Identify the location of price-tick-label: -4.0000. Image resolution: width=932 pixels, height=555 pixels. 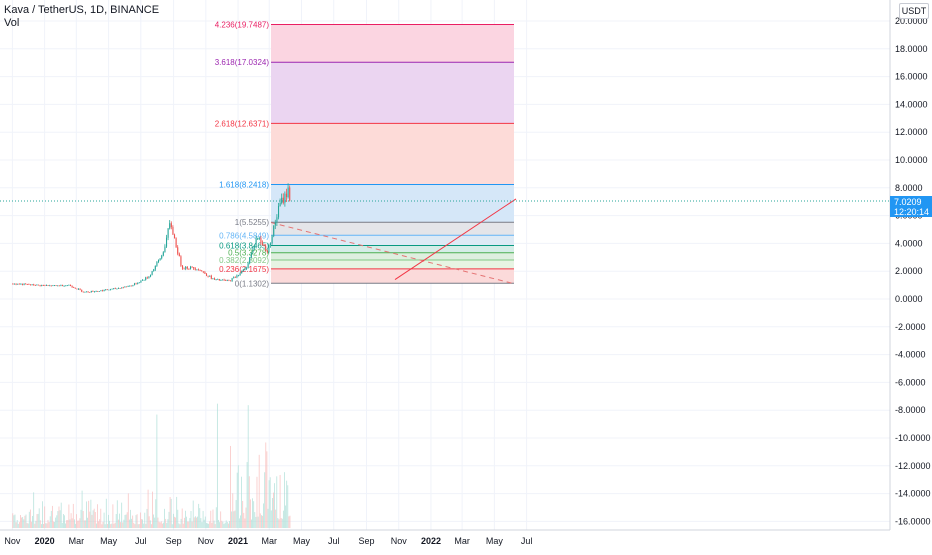
(910, 355).